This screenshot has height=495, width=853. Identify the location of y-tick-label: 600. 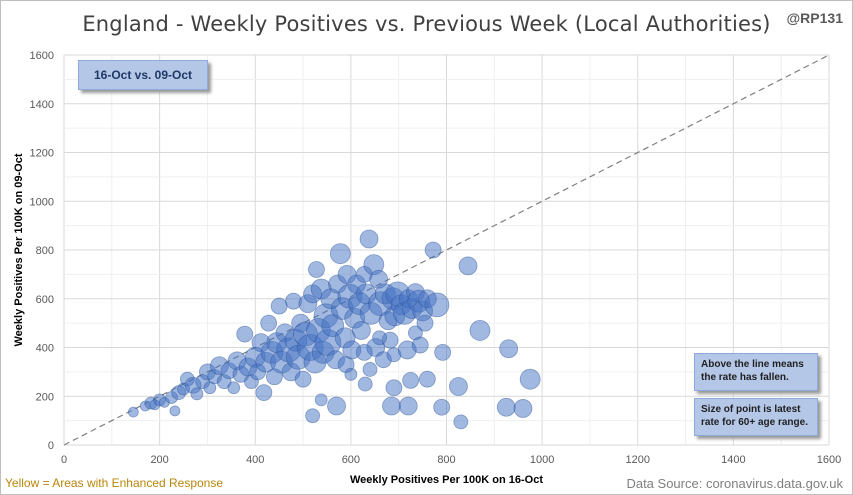
(45, 300).